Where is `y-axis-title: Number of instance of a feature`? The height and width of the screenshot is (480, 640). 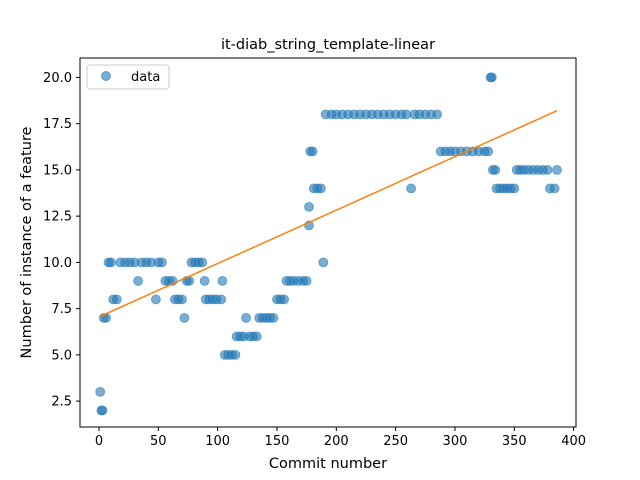 y-axis-title: Number of instance of a feature is located at coordinates (27, 242).